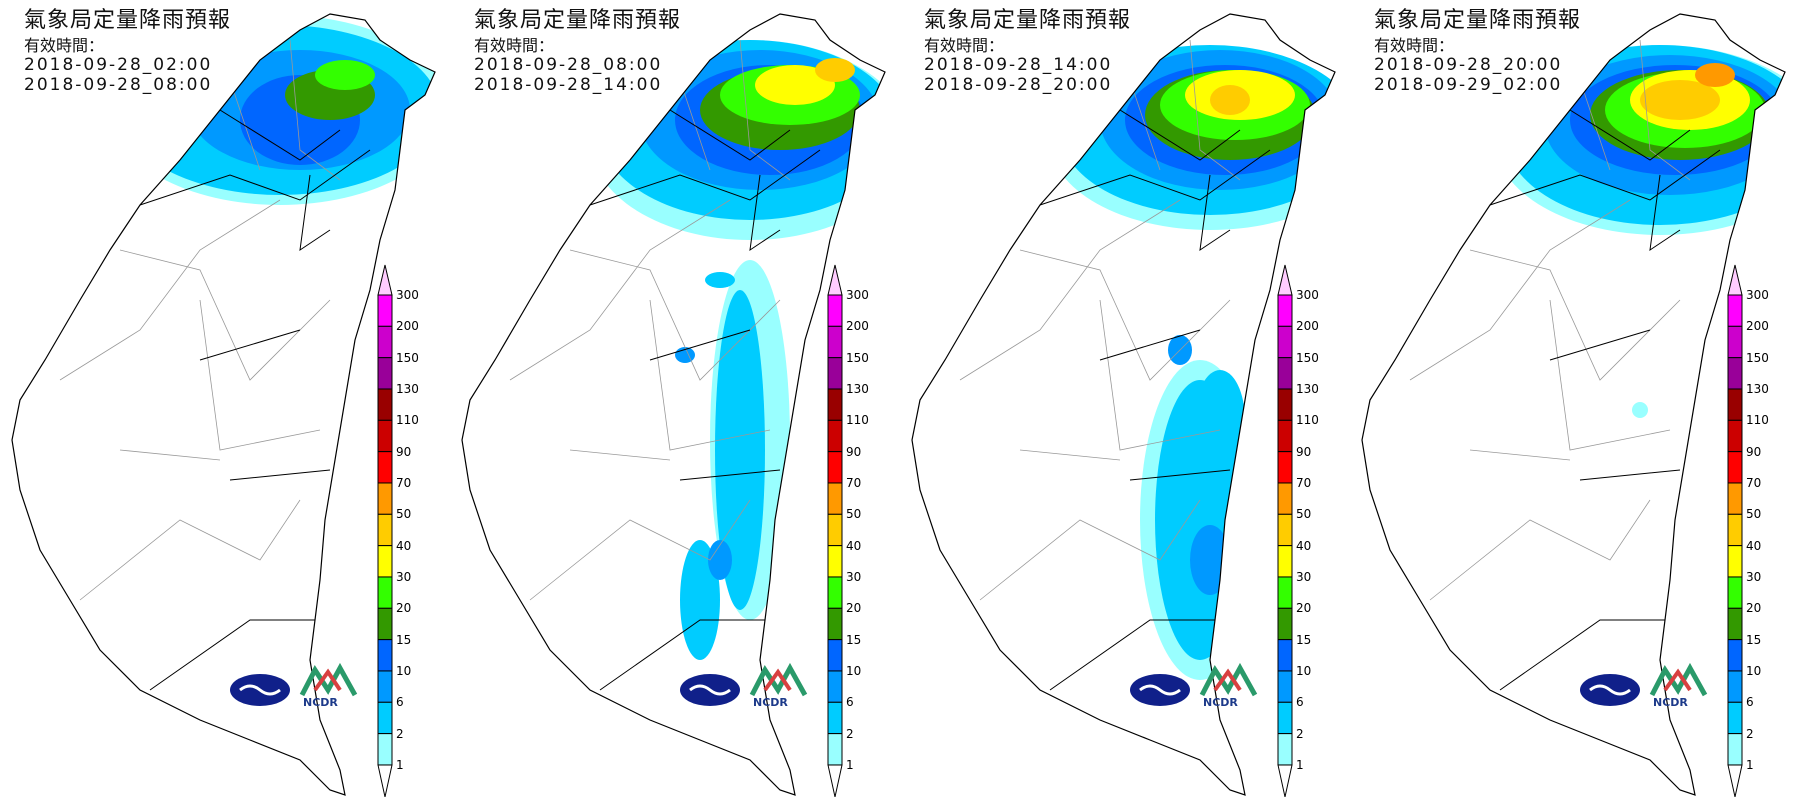 This screenshot has height=810, width=1800. Describe the element at coordinates (1750, 702) in the screenshot. I see `colorbar-label: 6` at that location.